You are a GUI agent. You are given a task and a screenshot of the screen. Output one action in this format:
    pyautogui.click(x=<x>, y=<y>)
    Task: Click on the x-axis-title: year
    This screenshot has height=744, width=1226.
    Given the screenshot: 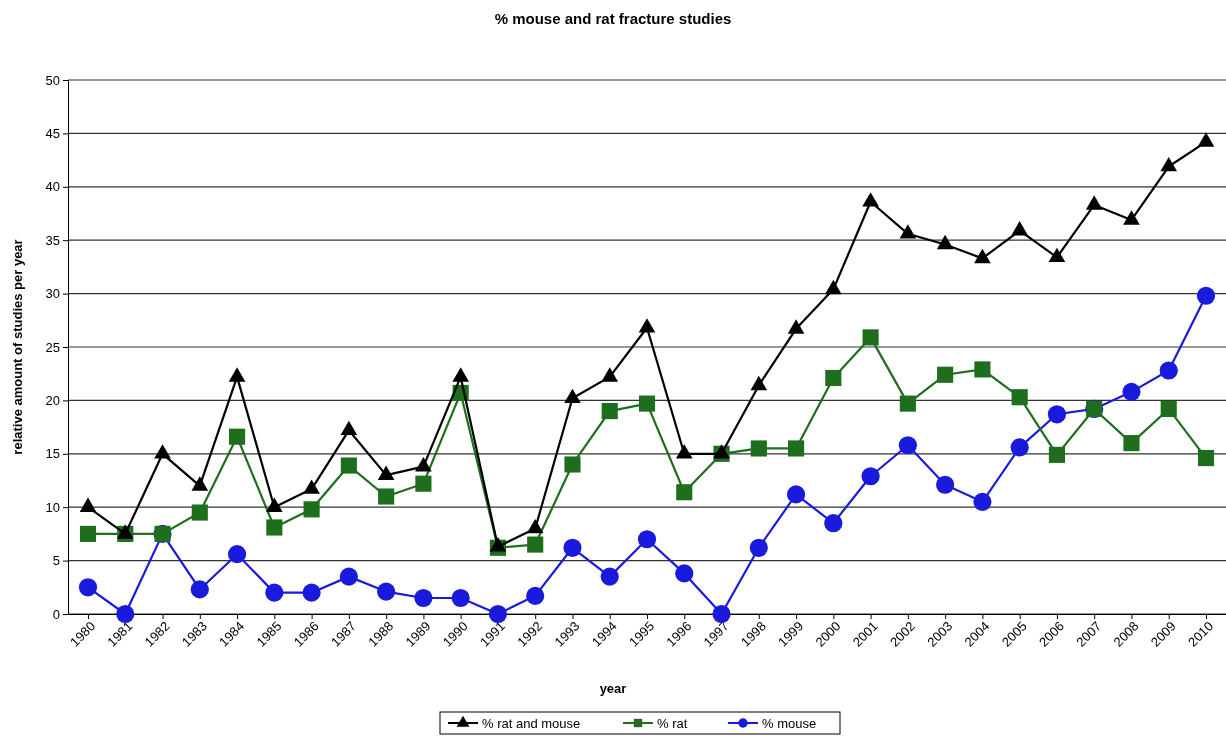 What is the action you would take?
    pyautogui.click(x=613, y=688)
    